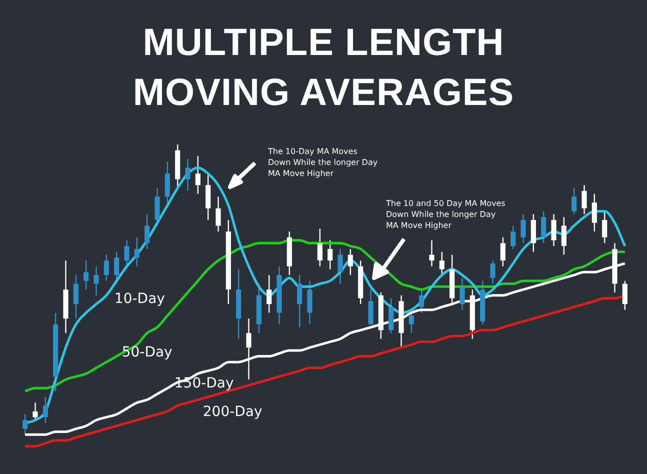  What do you see at coordinates (323, 162) in the screenshot?
I see `annotation: The 10-Day MA Moves Down While the longer Day MA Move Higher` at bounding box center [323, 162].